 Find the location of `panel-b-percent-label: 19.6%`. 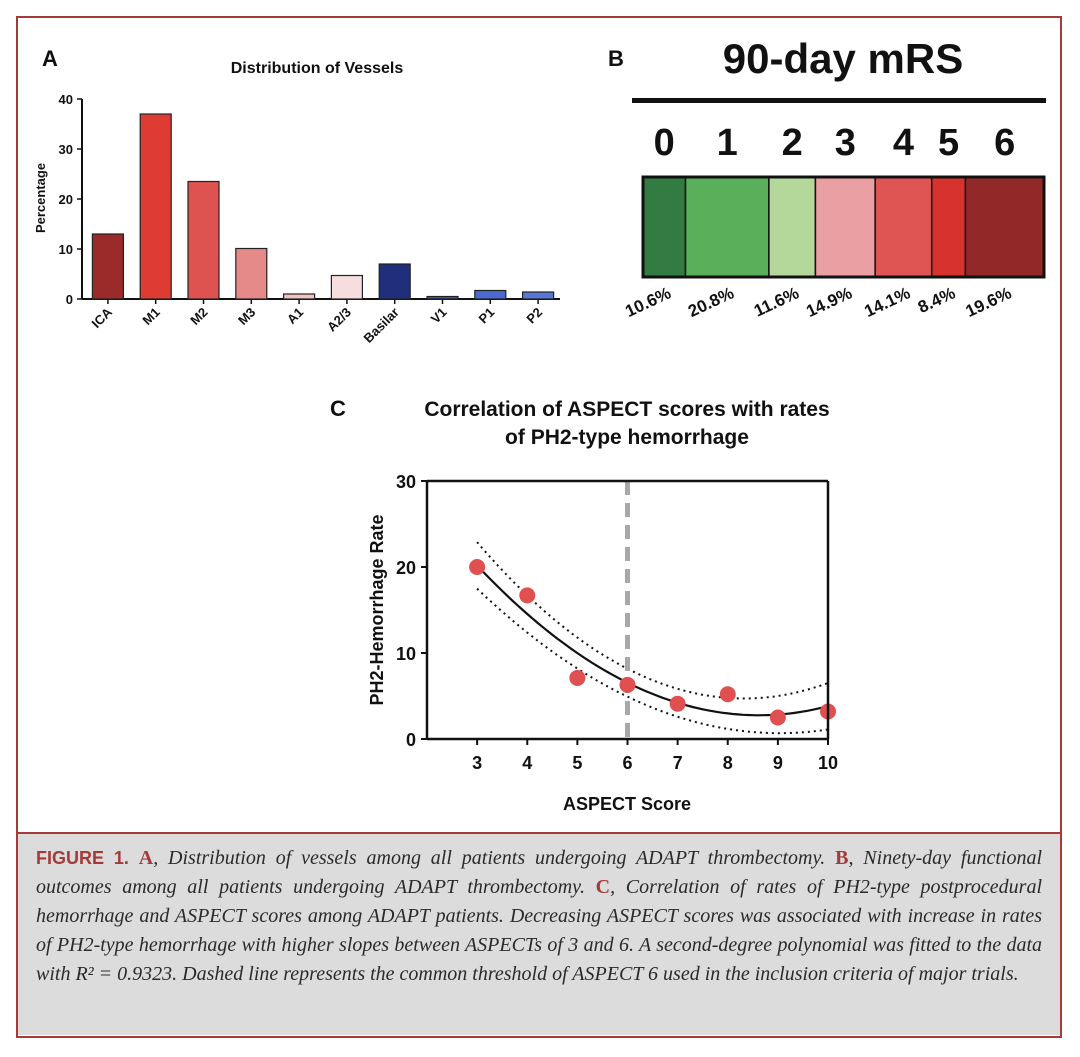

panel-b-percent-label: 19.6% is located at coordinates (989, 302).